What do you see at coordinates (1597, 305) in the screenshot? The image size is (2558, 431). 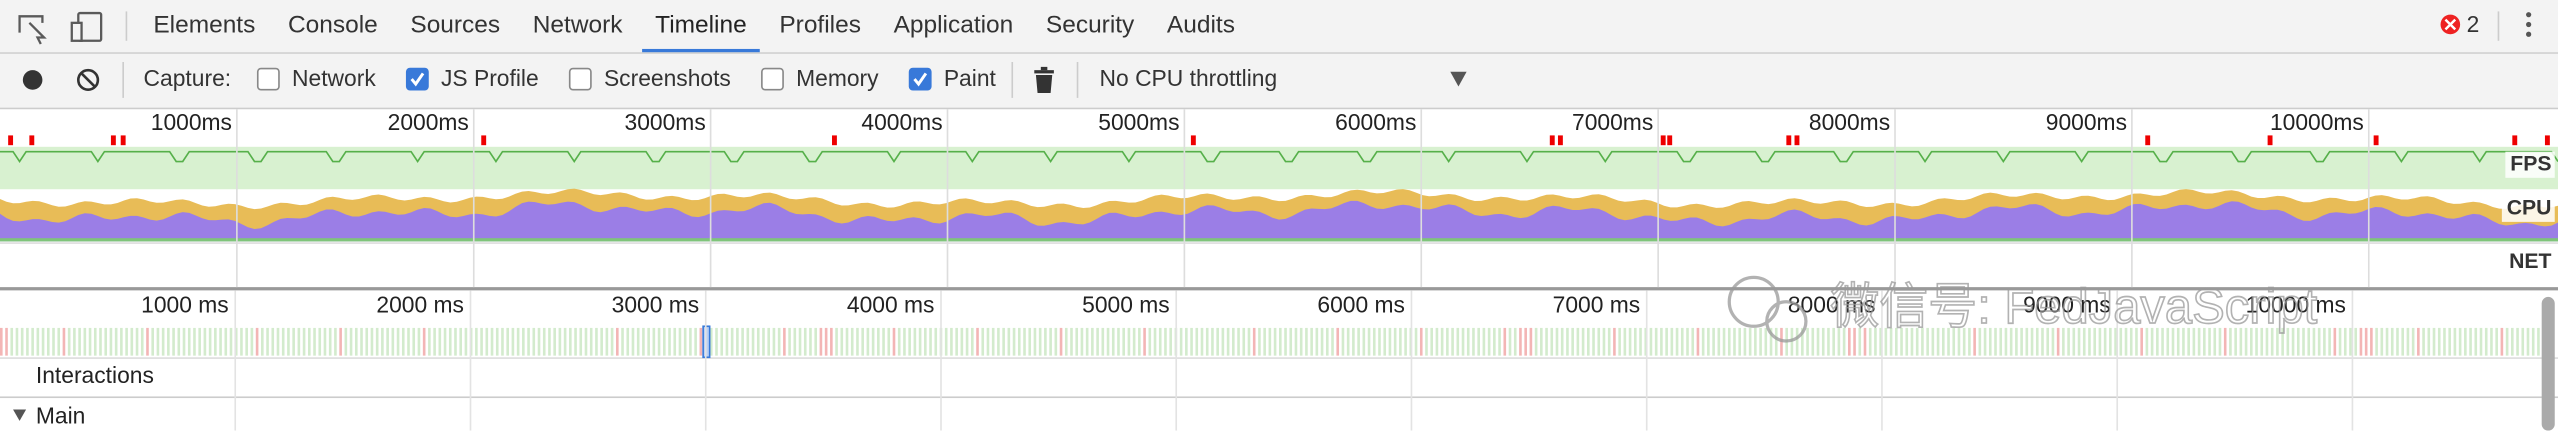 I see `details-tick-label: 7000 ms` at bounding box center [1597, 305].